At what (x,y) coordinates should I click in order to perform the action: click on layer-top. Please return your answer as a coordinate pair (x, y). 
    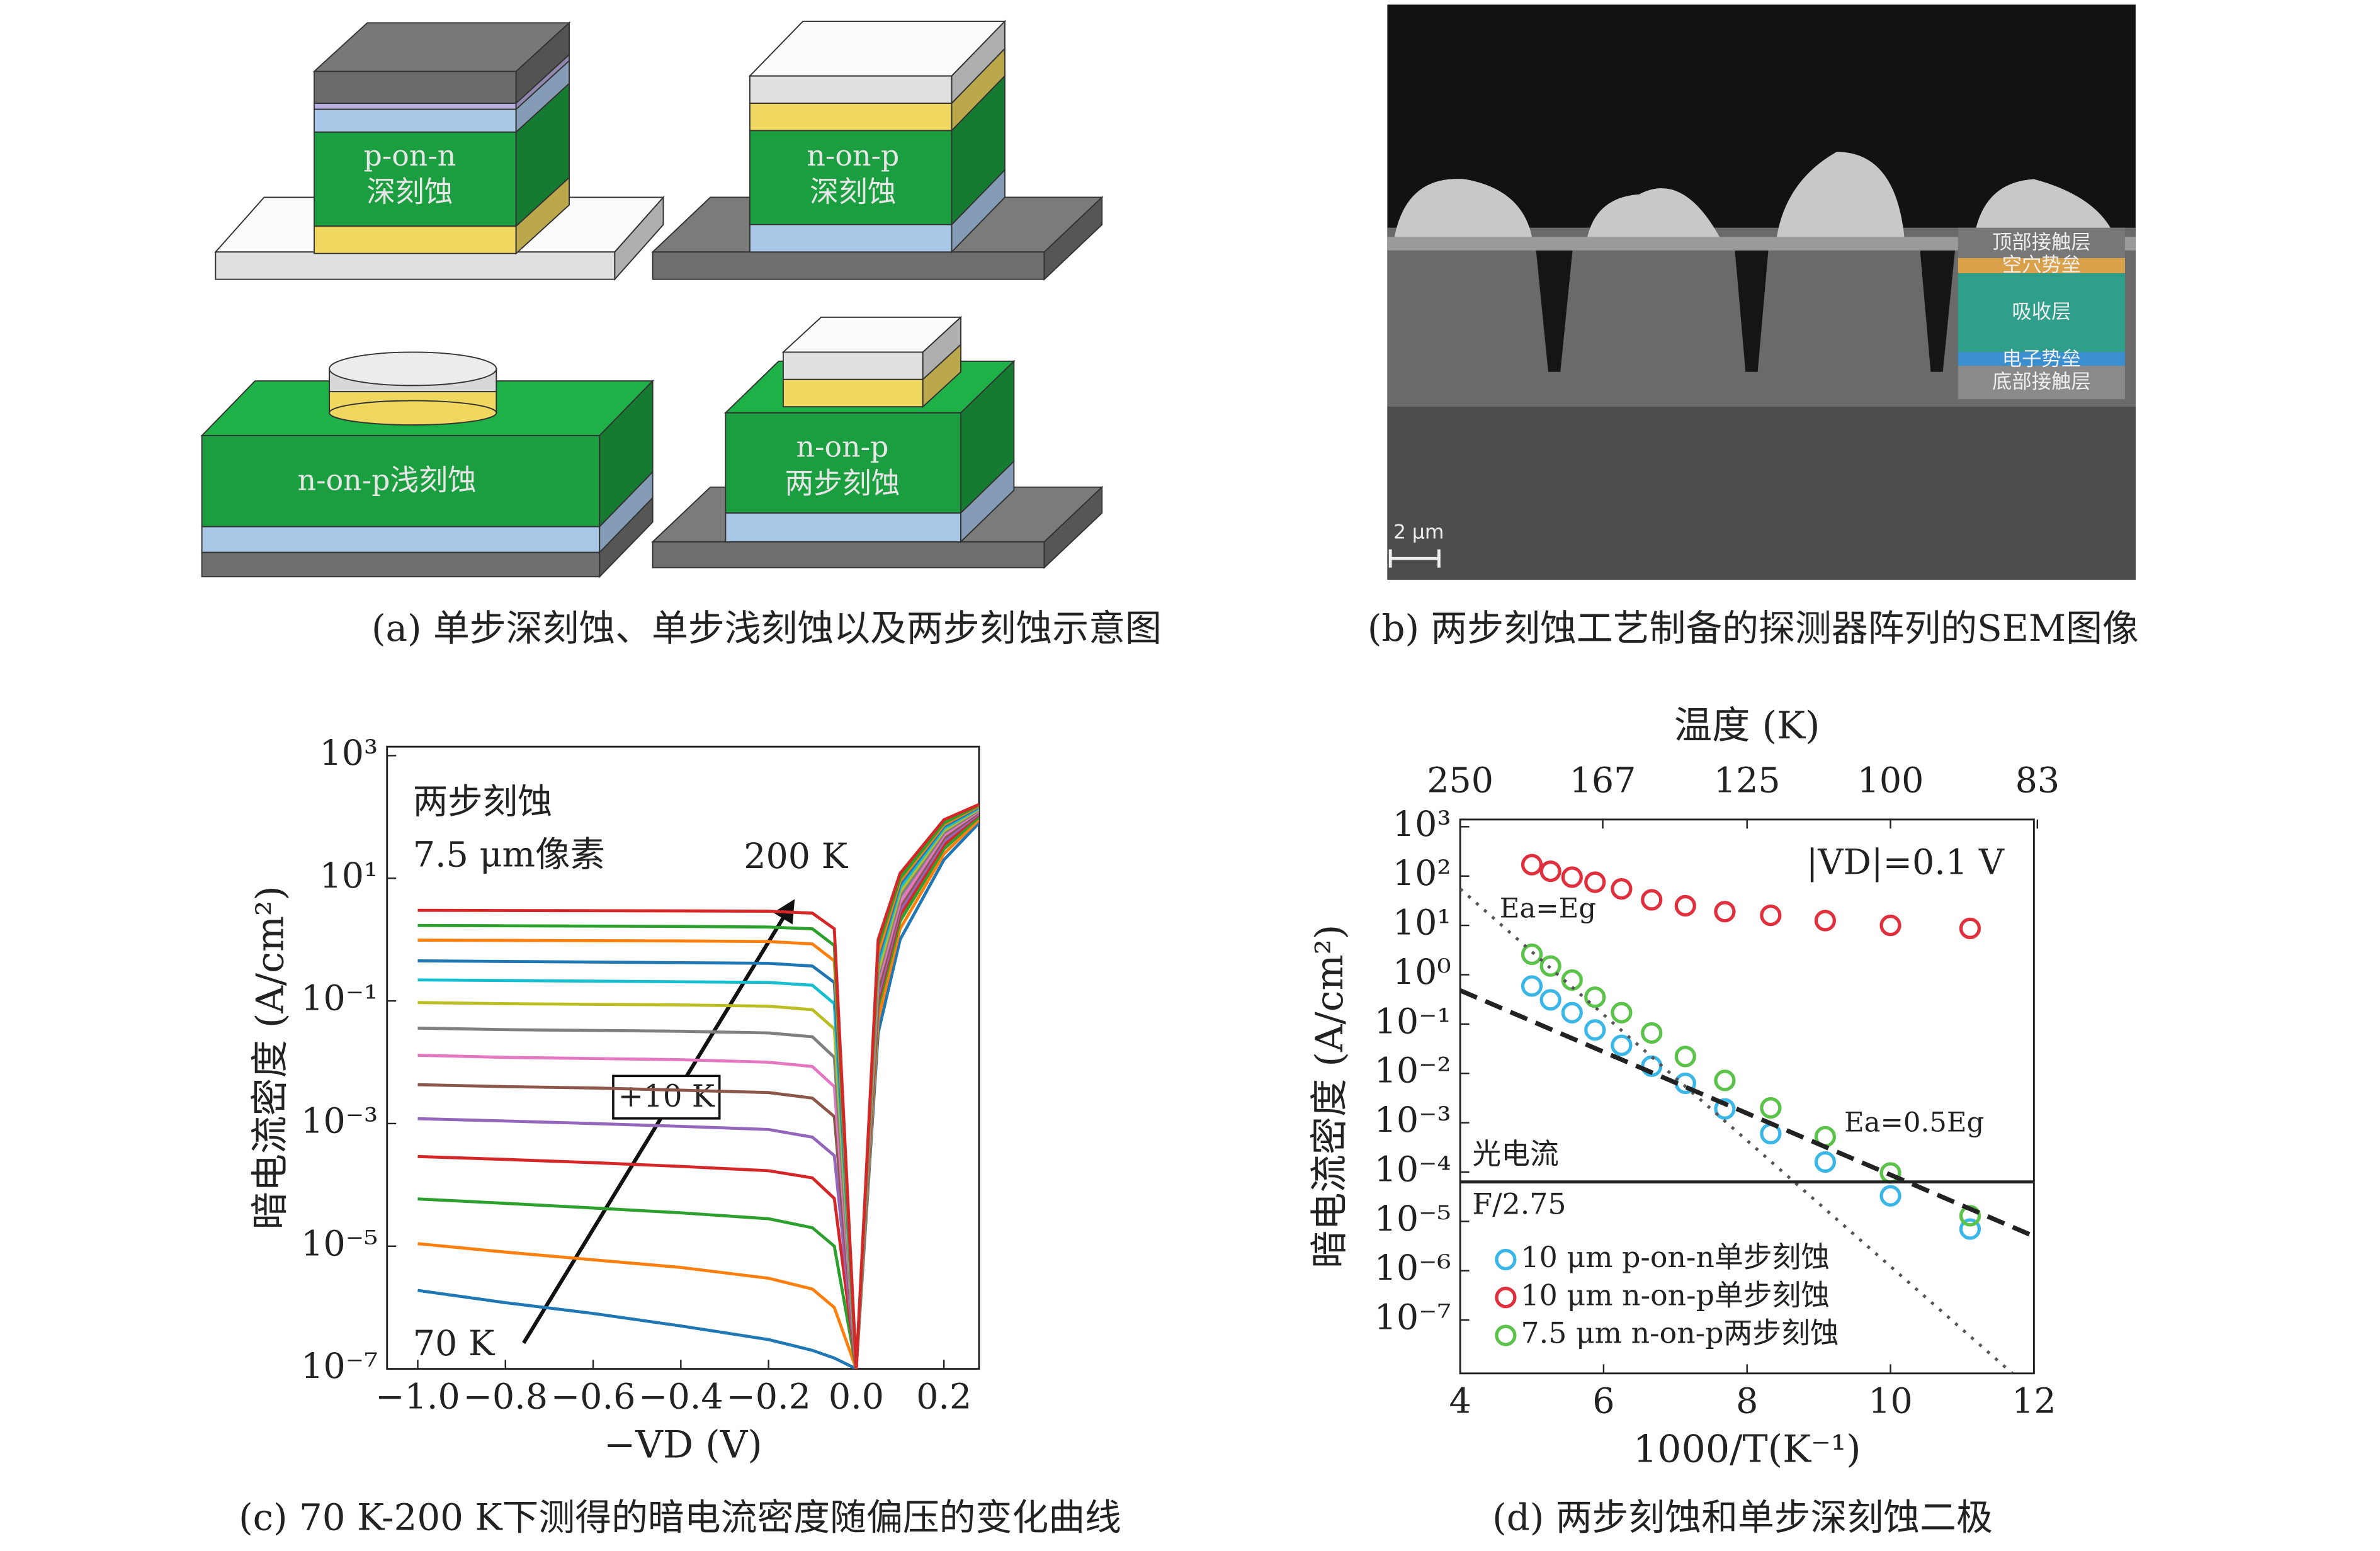
    Looking at the image, I should click on (2041, 243).